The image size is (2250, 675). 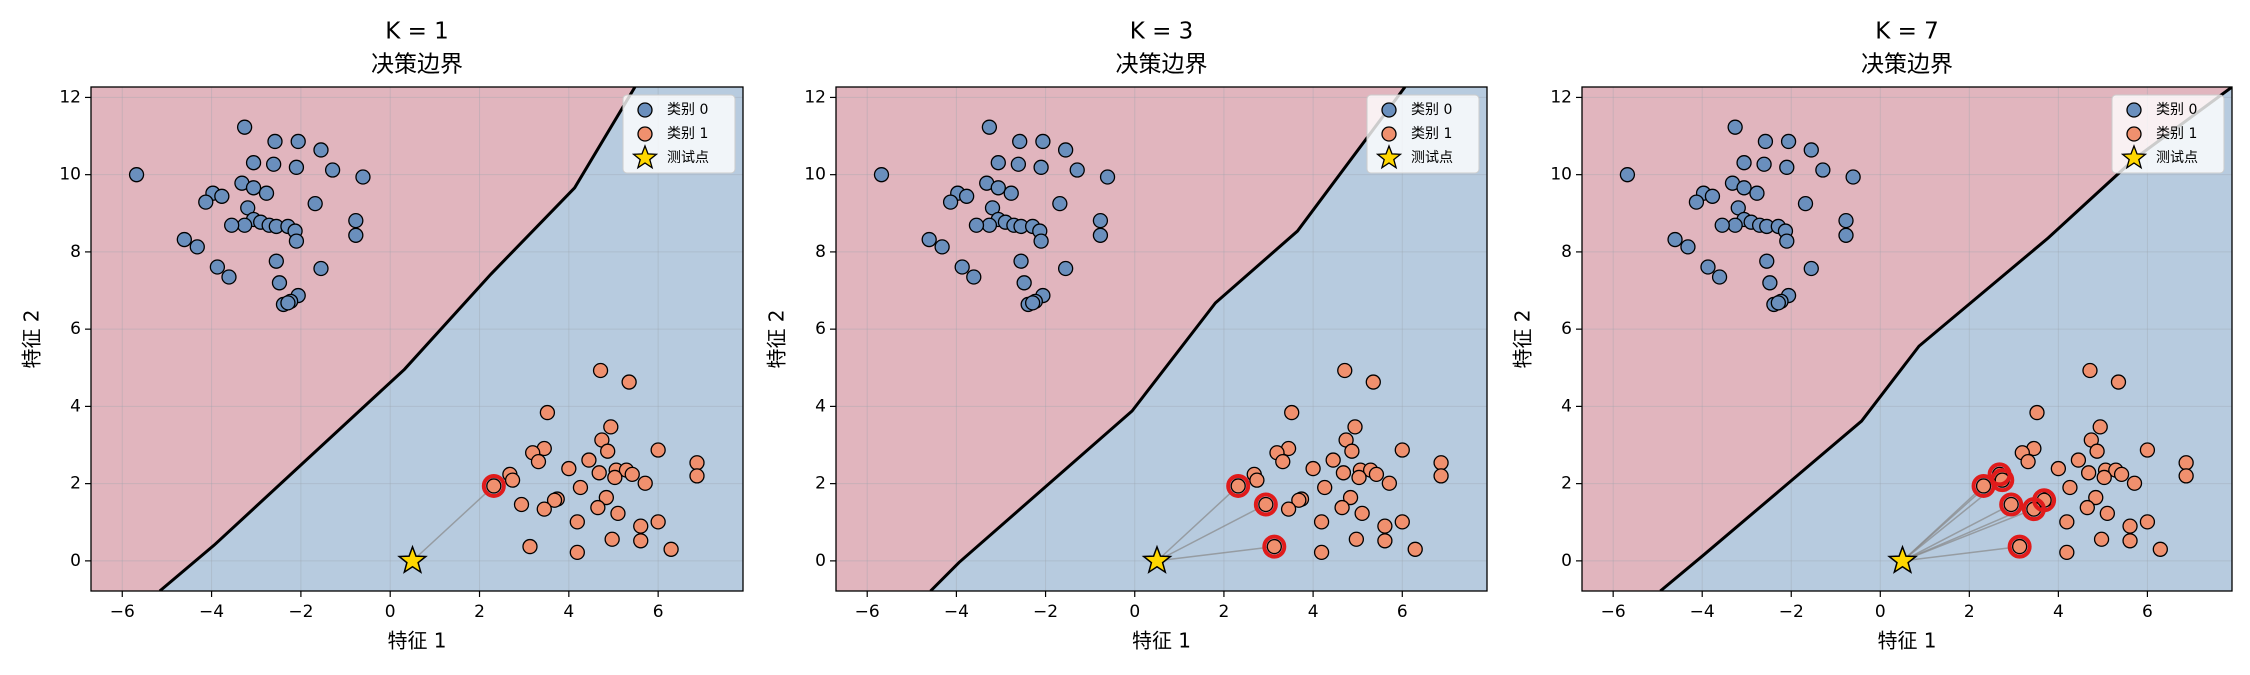 I want to click on chart-title: K = 3, so click(x=1162, y=32).